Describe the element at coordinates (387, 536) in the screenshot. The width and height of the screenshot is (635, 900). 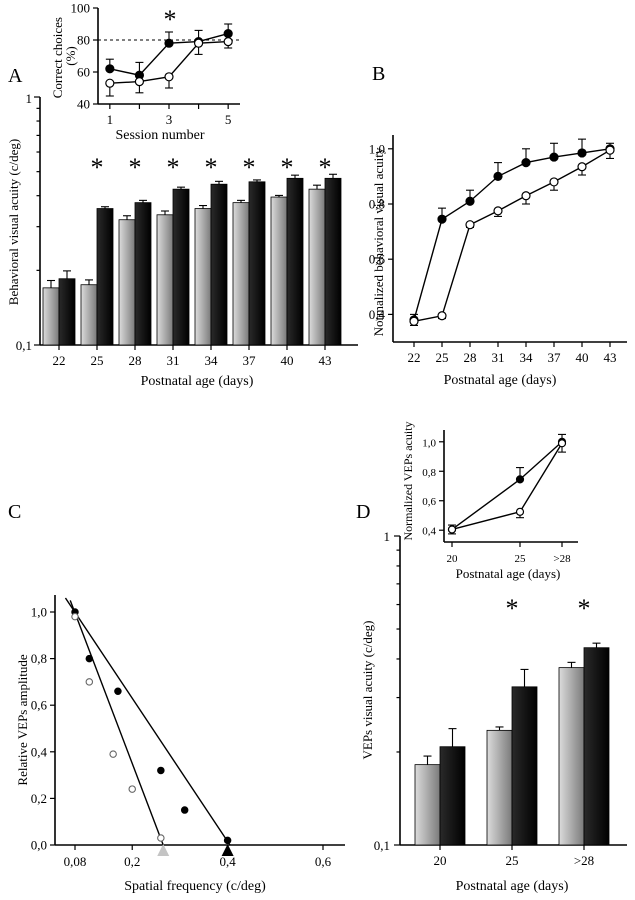
I see `panel-d-ytick-label: 1` at that location.